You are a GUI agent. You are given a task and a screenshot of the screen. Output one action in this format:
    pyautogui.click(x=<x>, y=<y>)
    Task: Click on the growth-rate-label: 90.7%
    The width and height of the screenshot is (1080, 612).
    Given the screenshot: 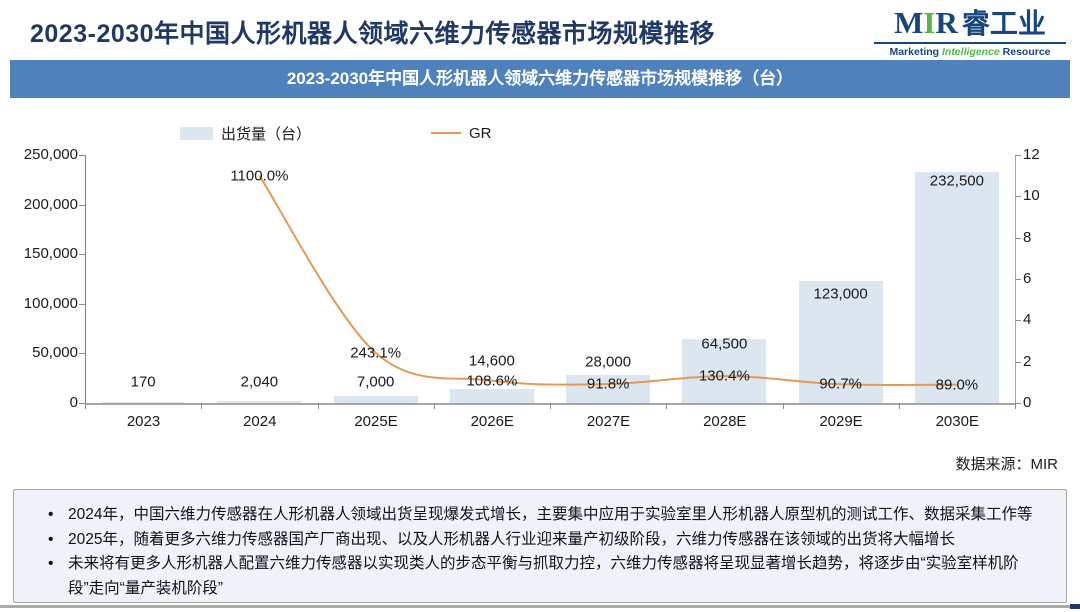 What is the action you would take?
    pyautogui.click(x=840, y=384)
    